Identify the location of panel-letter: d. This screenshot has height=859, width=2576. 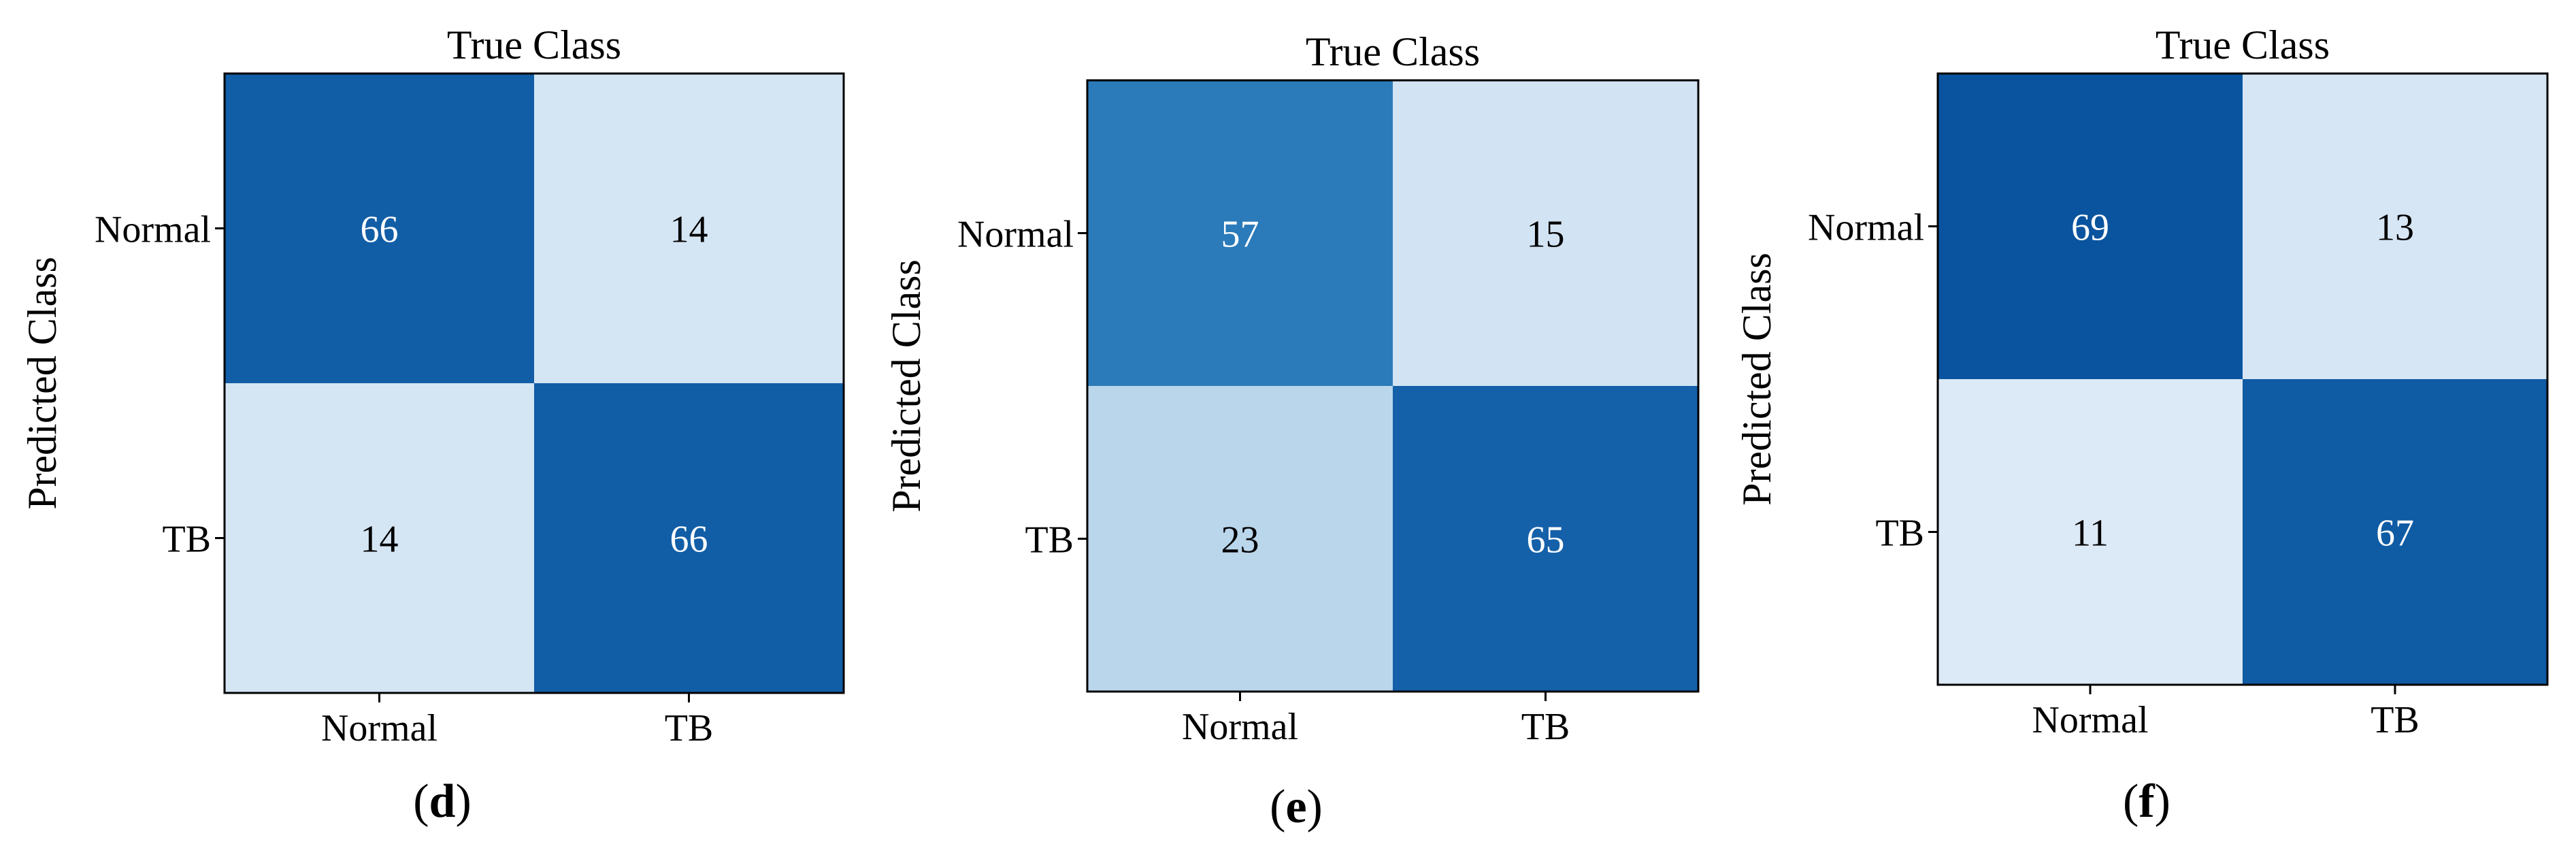
(443, 801).